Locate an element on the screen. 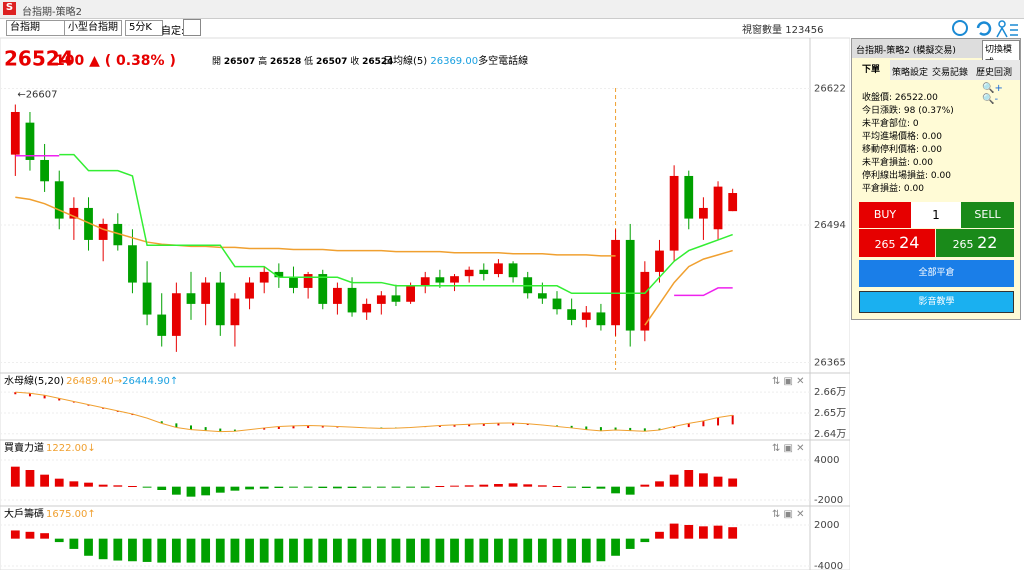 This screenshot has height=570, width=1024. zoom-icons: 🔍+ 🔍- is located at coordinates (992, 94).